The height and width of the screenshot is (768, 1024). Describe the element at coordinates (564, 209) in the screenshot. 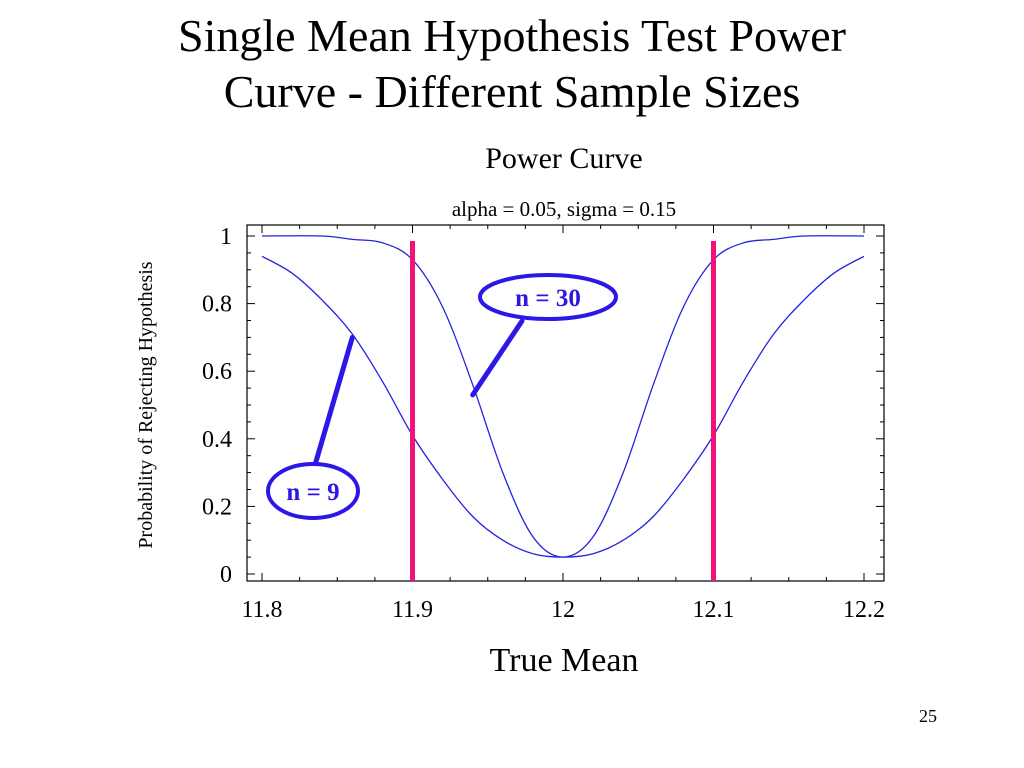

I see `chart-subtitle: alpha = 0.05, sigma = 0.15` at that location.